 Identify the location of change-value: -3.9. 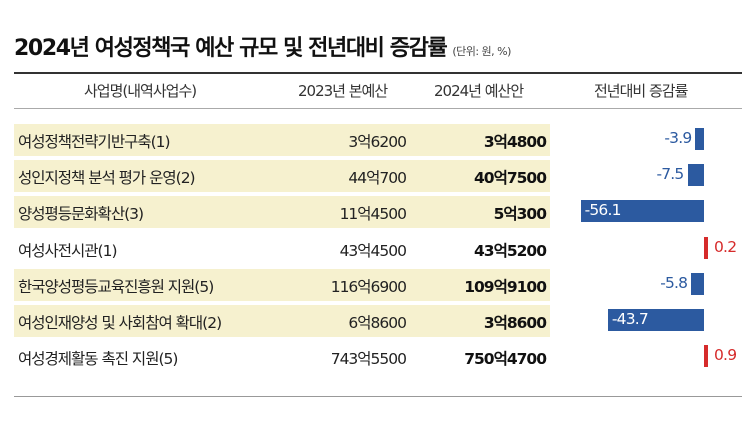
(678, 138).